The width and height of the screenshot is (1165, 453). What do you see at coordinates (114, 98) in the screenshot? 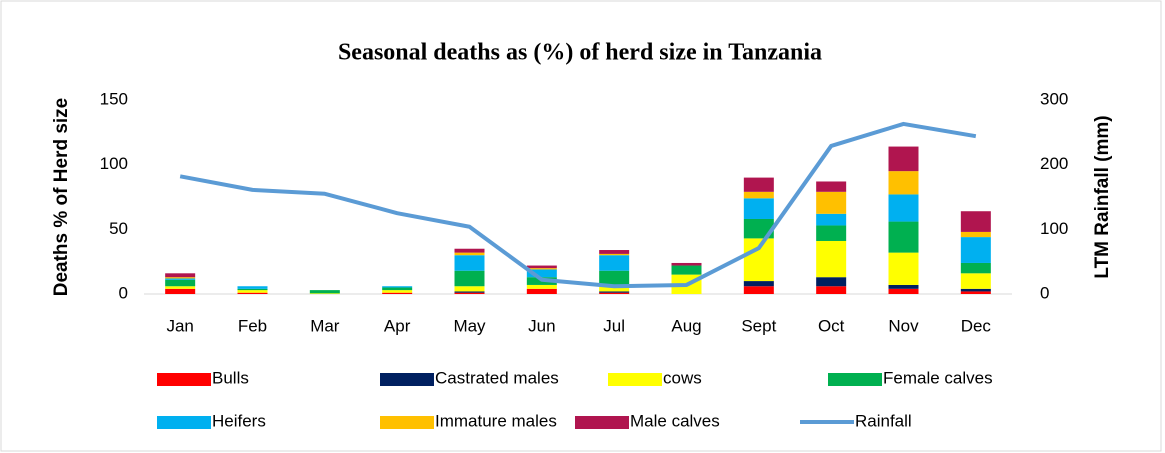
I see `y-tick-label: 150` at bounding box center [114, 98].